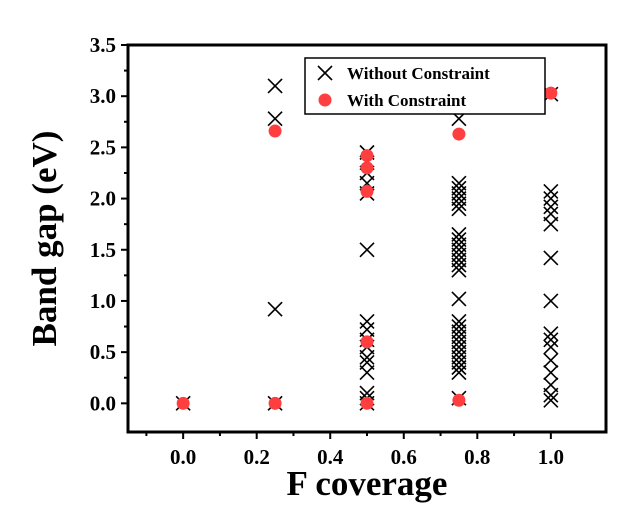  What do you see at coordinates (551, 457) in the screenshot?
I see `x-tick-label: 1.0` at bounding box center [551, 457].